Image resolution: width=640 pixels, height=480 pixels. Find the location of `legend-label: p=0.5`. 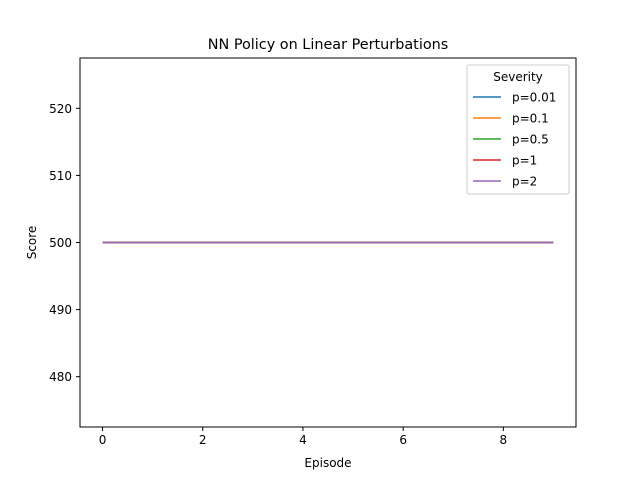

legend-label: p=0.5 is located at coordinates (530, 140).